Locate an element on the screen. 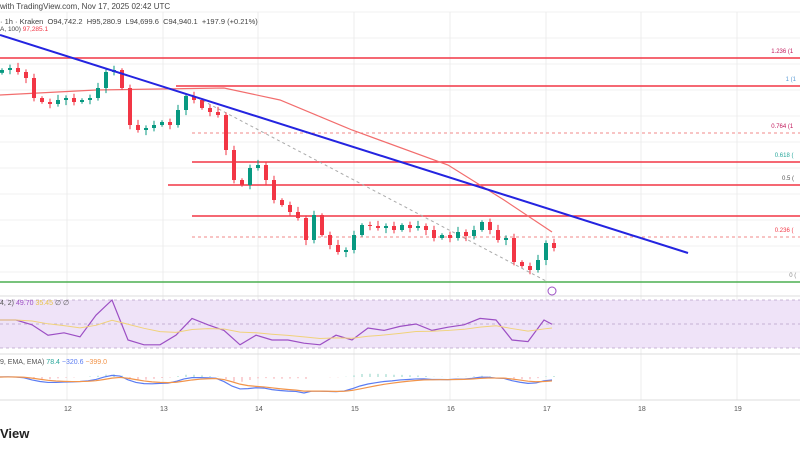  open-value: O94,742.2 is located at coordinates (65, 21).